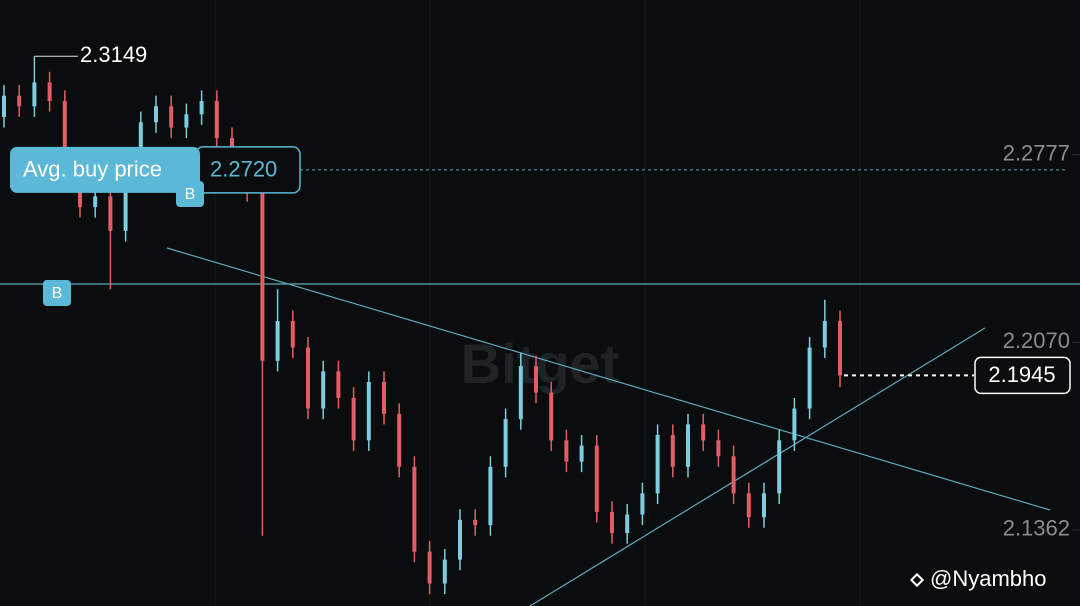  What do you see at coordinates (1036, 528) in the screenshot?
I see `y-tick-label: 2.1362` at bounding box center [1036, 528].